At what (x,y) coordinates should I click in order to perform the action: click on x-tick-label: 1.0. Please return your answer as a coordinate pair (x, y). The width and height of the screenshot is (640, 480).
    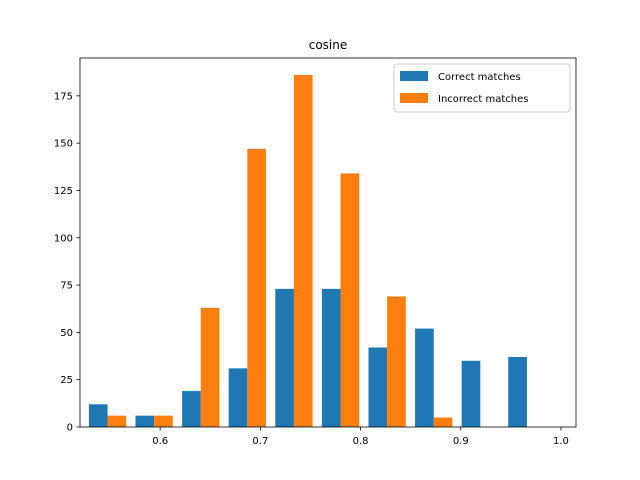
    Looking at the image, I should click on (561, 441).